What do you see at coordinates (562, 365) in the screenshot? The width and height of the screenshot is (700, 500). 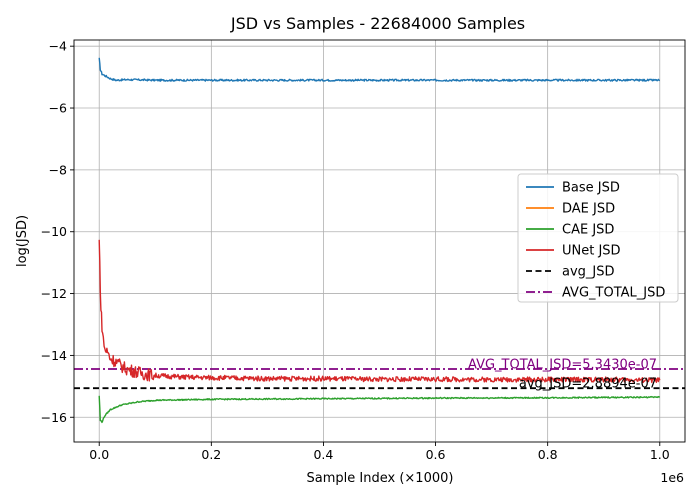 I see `annotation-avg-total-jsd: AVG_TOTAL_JSD=5.3430e-07` at bounding box center [562, 365].